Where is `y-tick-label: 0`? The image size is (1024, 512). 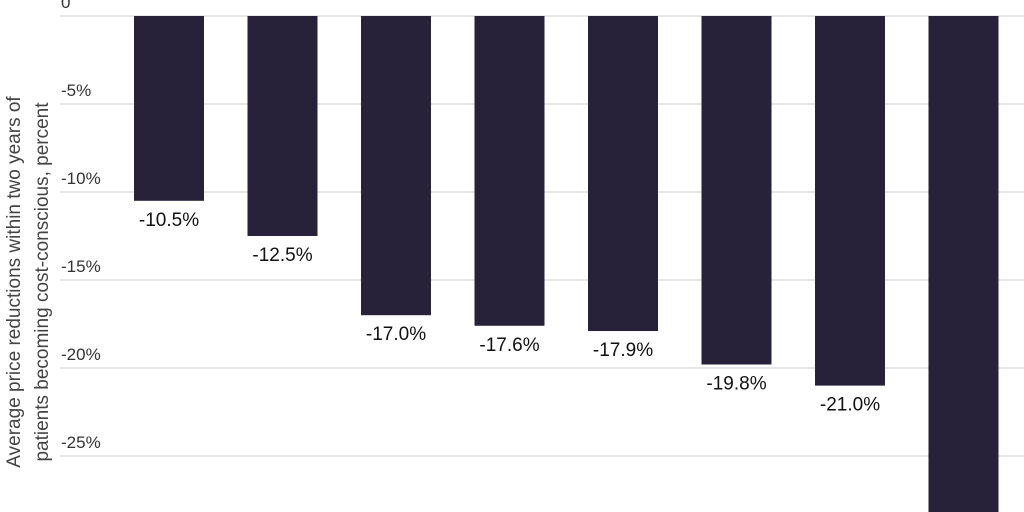
y-tick-label: 0 is located at coordinates (65, 6).